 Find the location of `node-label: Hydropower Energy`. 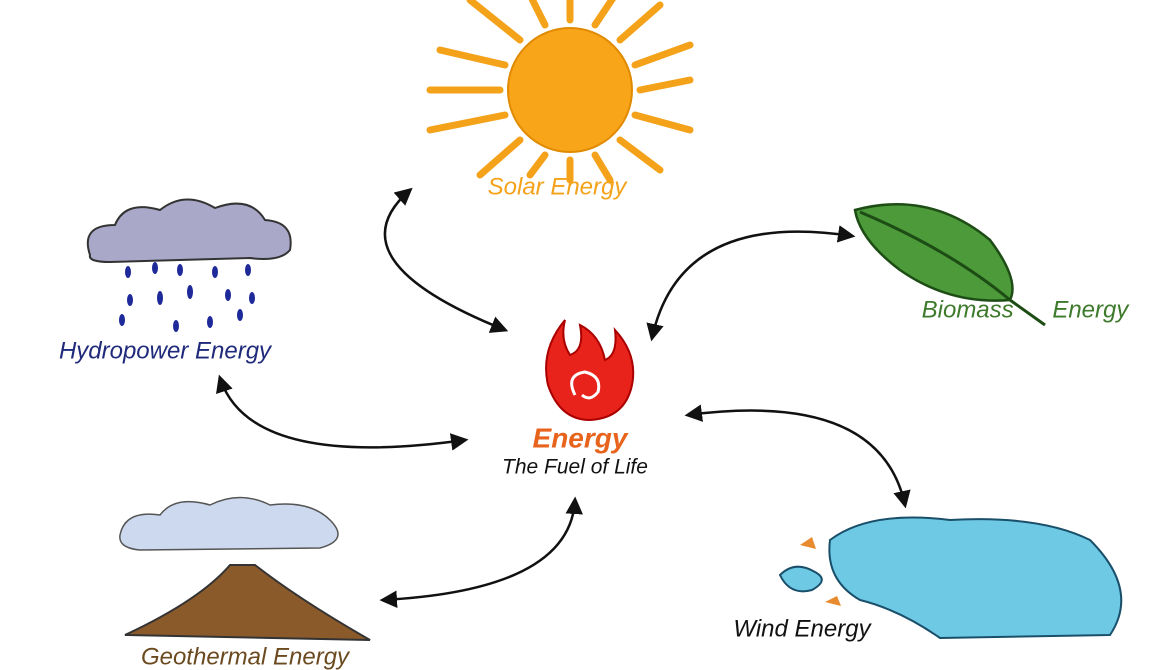

node-label: Hydropower Energy is located at coordinates (166, 350).